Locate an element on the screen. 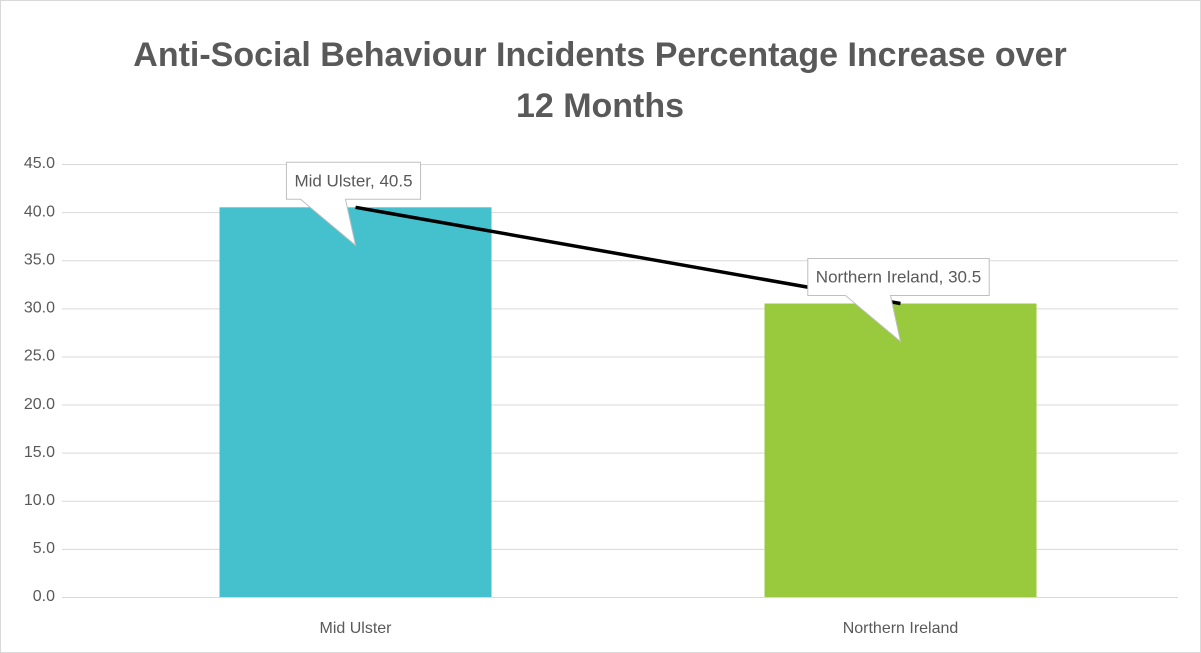 The image size is (1201, 653). y-tick-label: 5.0 is located at coordinates (44, 548).